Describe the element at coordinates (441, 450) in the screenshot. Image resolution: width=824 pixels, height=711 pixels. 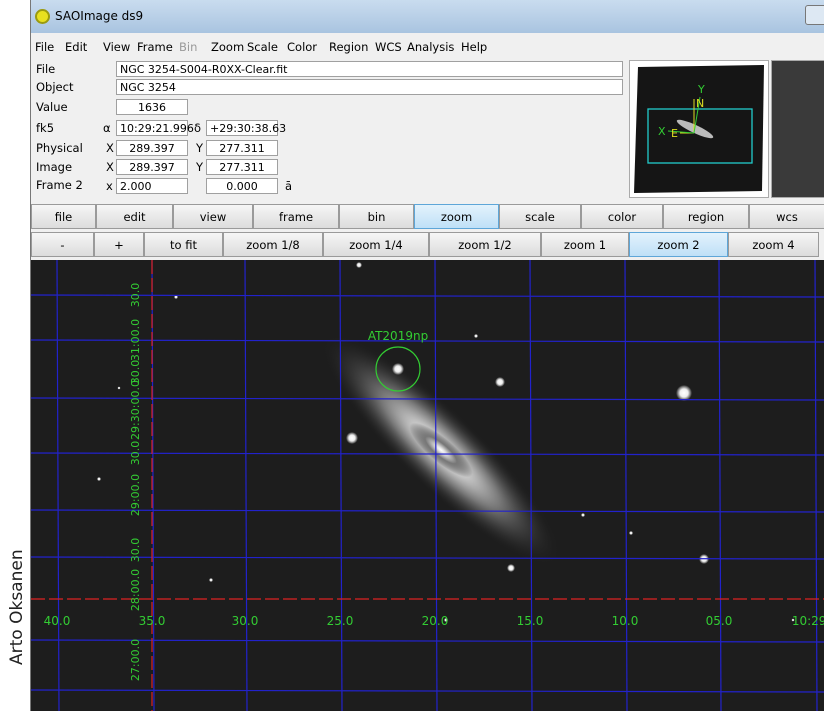
I see `galaxy-core` at that location.